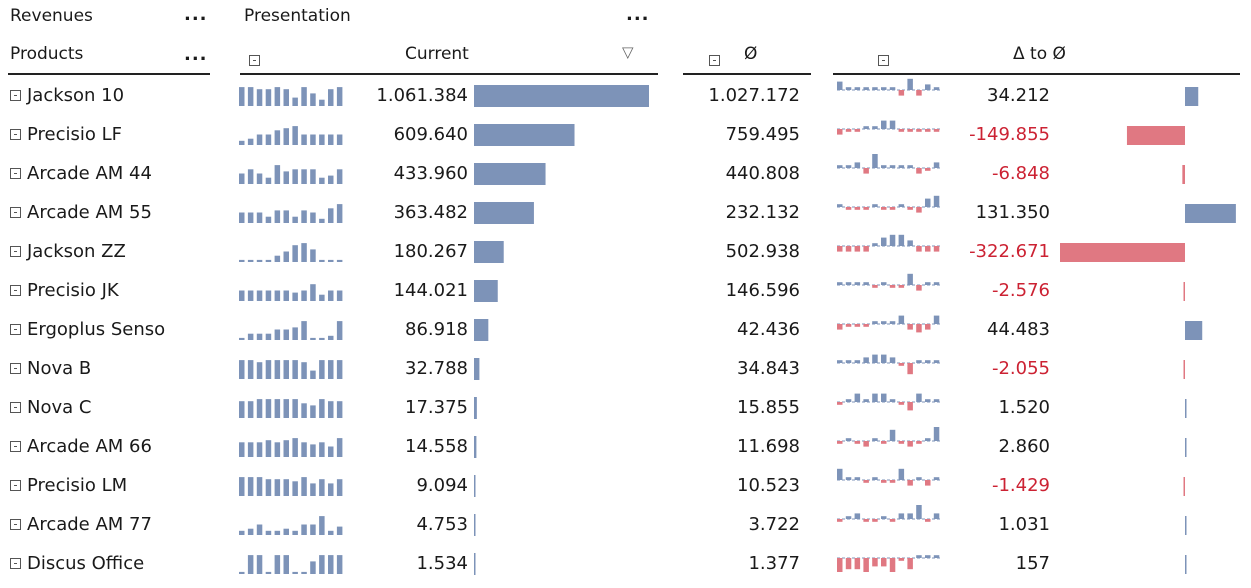 The height and width of the screenshot is (588, 1251). I want to click on product-name: Arcade AM 55, so click(89, 212).